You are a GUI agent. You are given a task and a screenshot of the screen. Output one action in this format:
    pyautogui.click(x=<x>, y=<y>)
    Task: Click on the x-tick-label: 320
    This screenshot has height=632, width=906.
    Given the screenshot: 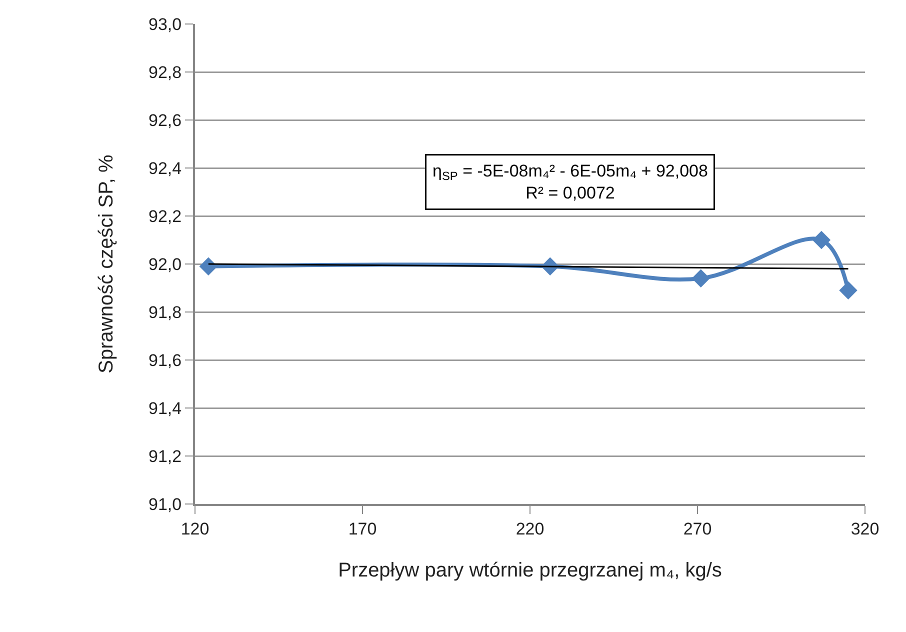 What is the action you would take?
    pyautogui.click(x=865, y=528)
    